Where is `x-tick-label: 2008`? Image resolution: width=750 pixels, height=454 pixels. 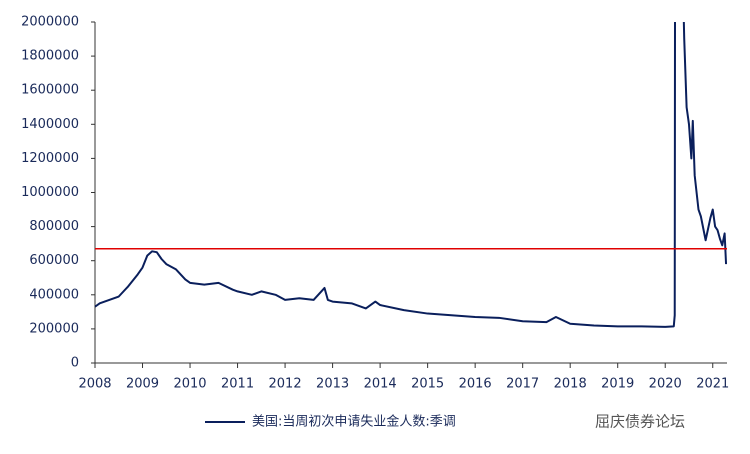
x-tick-label: 2008 is located at coordinates (94, 384).